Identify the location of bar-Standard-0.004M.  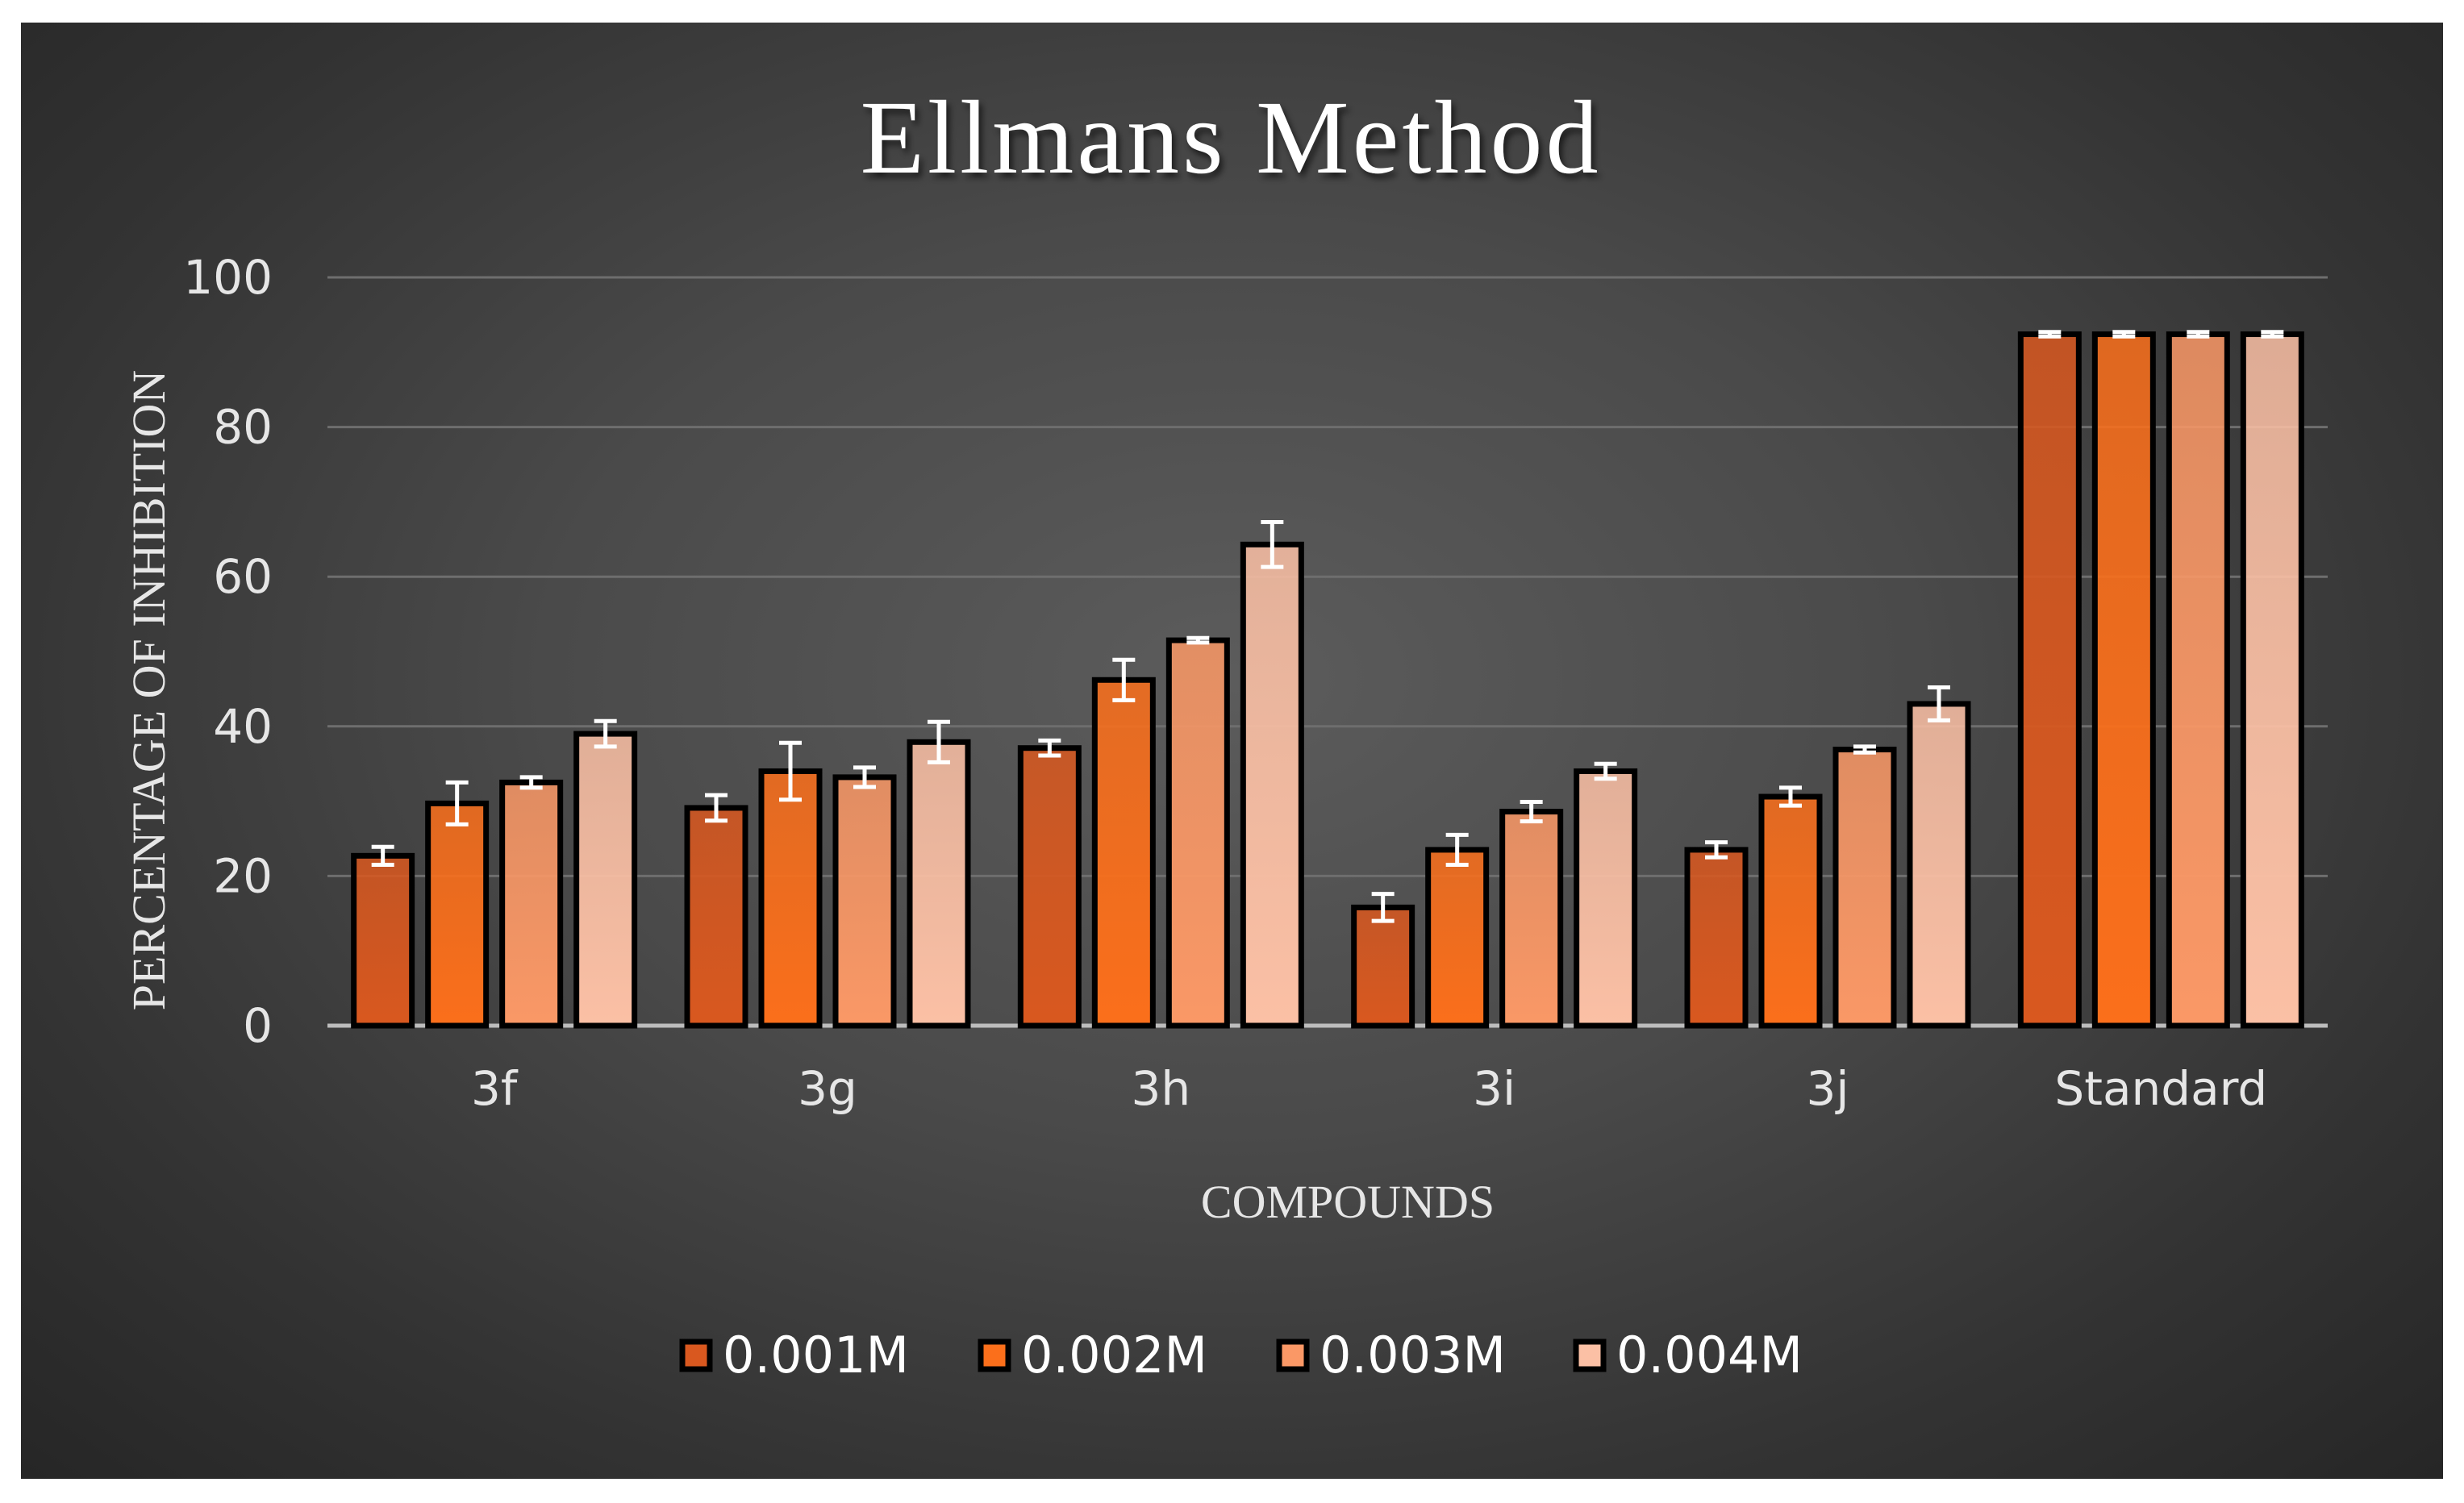
(2272, 680).